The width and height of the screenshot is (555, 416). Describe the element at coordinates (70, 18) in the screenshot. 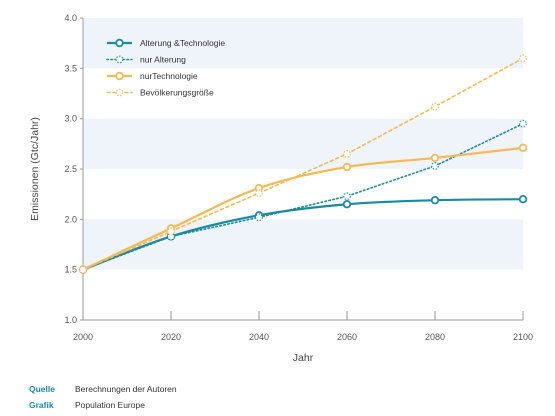

I see `y-tick-label: 4.0` at that location.